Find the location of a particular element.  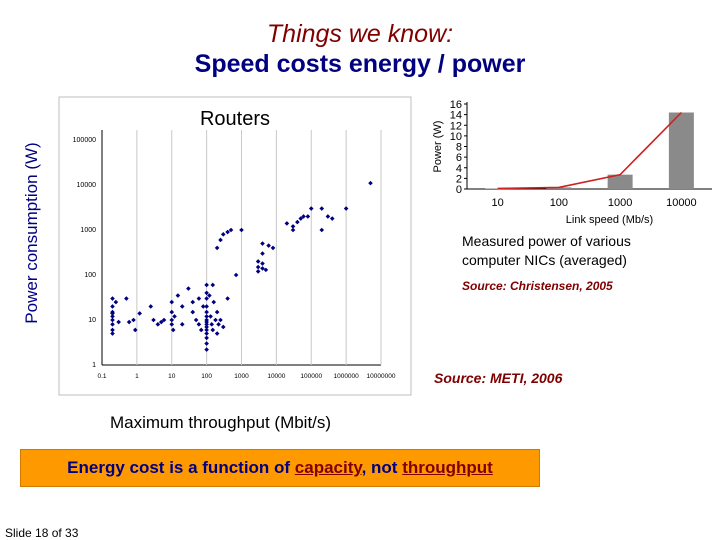

router-y-tick-label: 100 is located at coordinates (90, 275).